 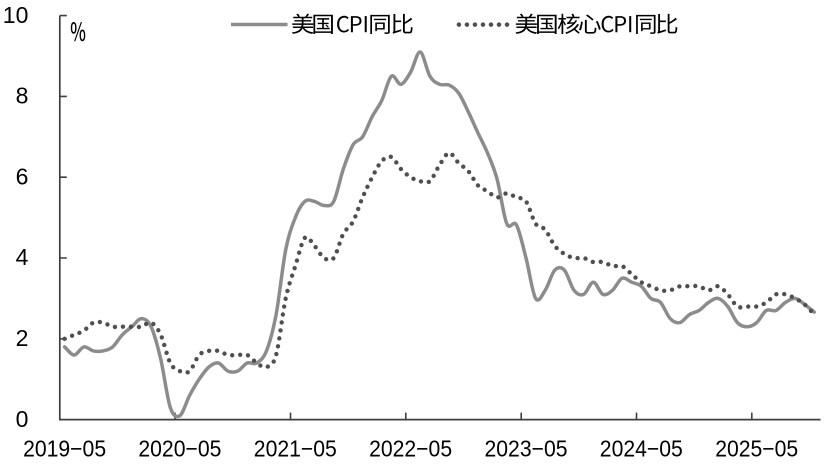 What do you see at coordinates (410, 449) in the screenshot?
I see `svg-text: 2022−05` at bounding box center [410, 449].